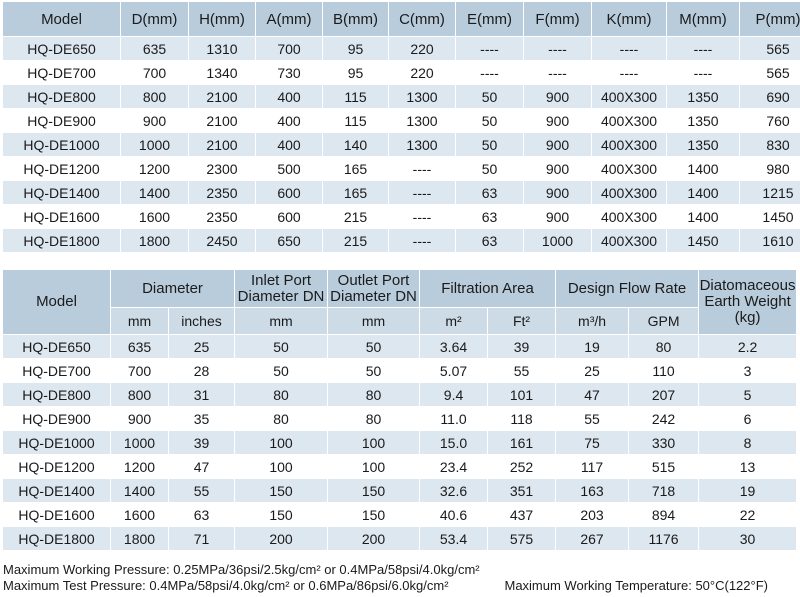 The image size is (800, 597). Describe the element at coordinates (664, 419) in the screenshot. I see `table-cell: 242` at that location.